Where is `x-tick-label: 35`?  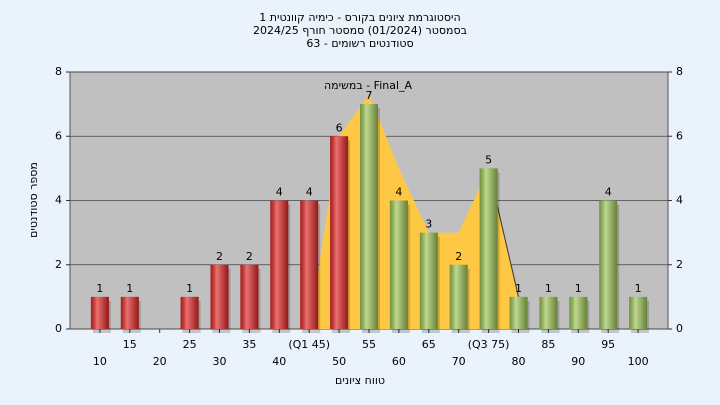 x-tick-label: 35 is located at coordinates (249, 344).